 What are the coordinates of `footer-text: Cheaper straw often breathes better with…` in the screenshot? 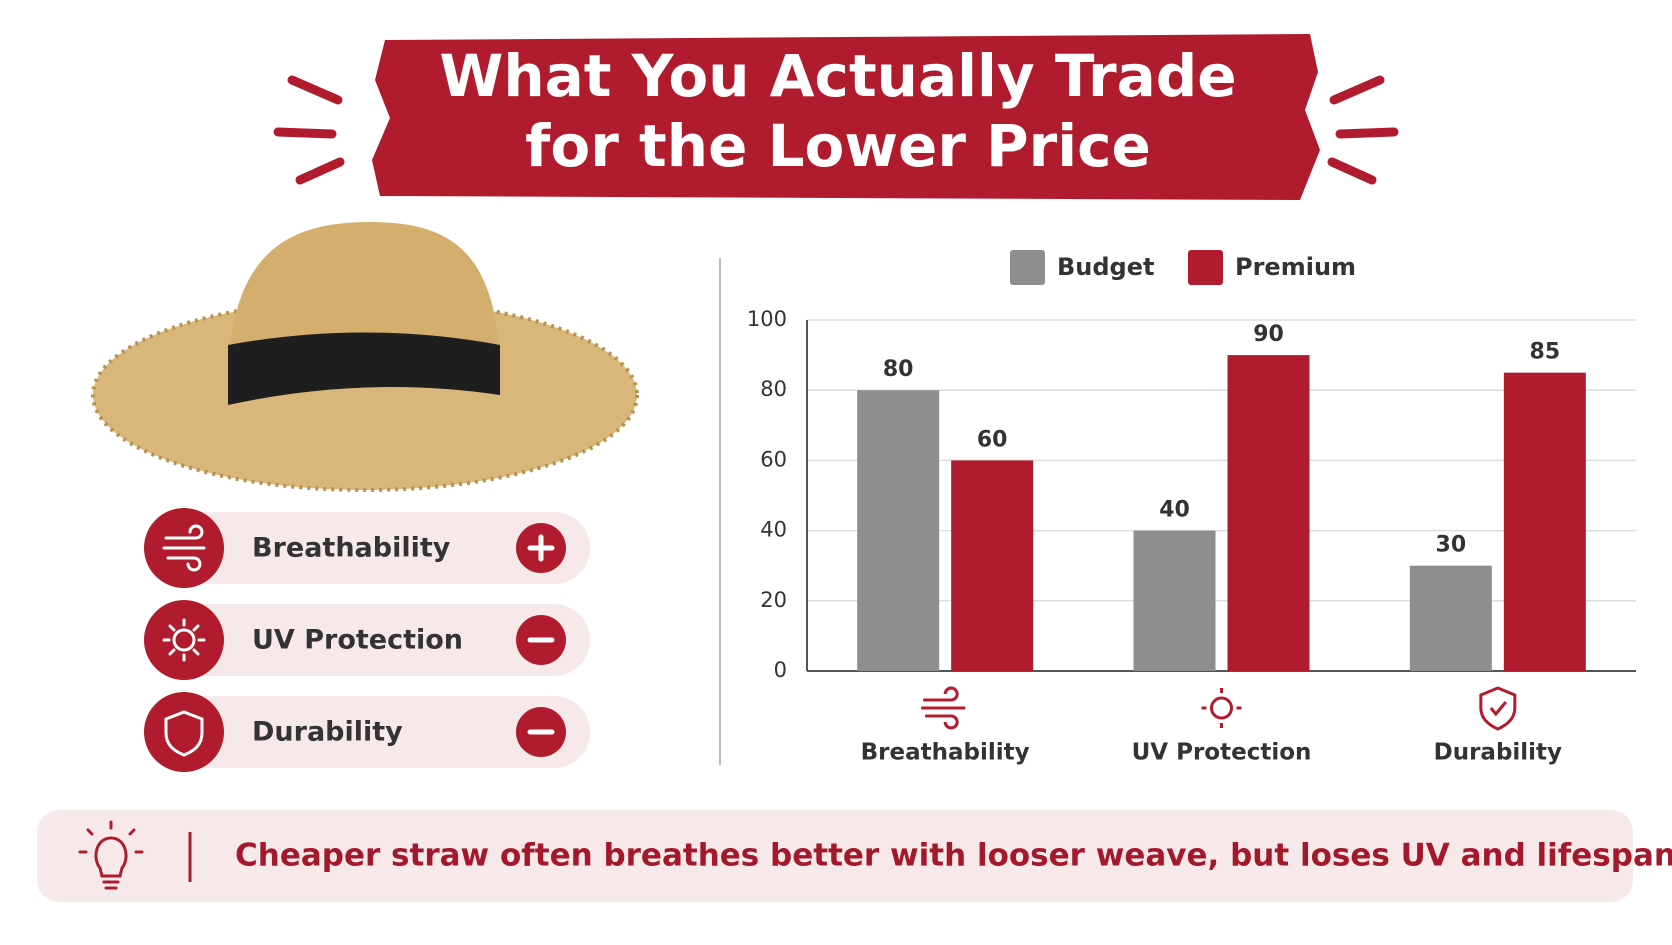 It's located at (953, 856).